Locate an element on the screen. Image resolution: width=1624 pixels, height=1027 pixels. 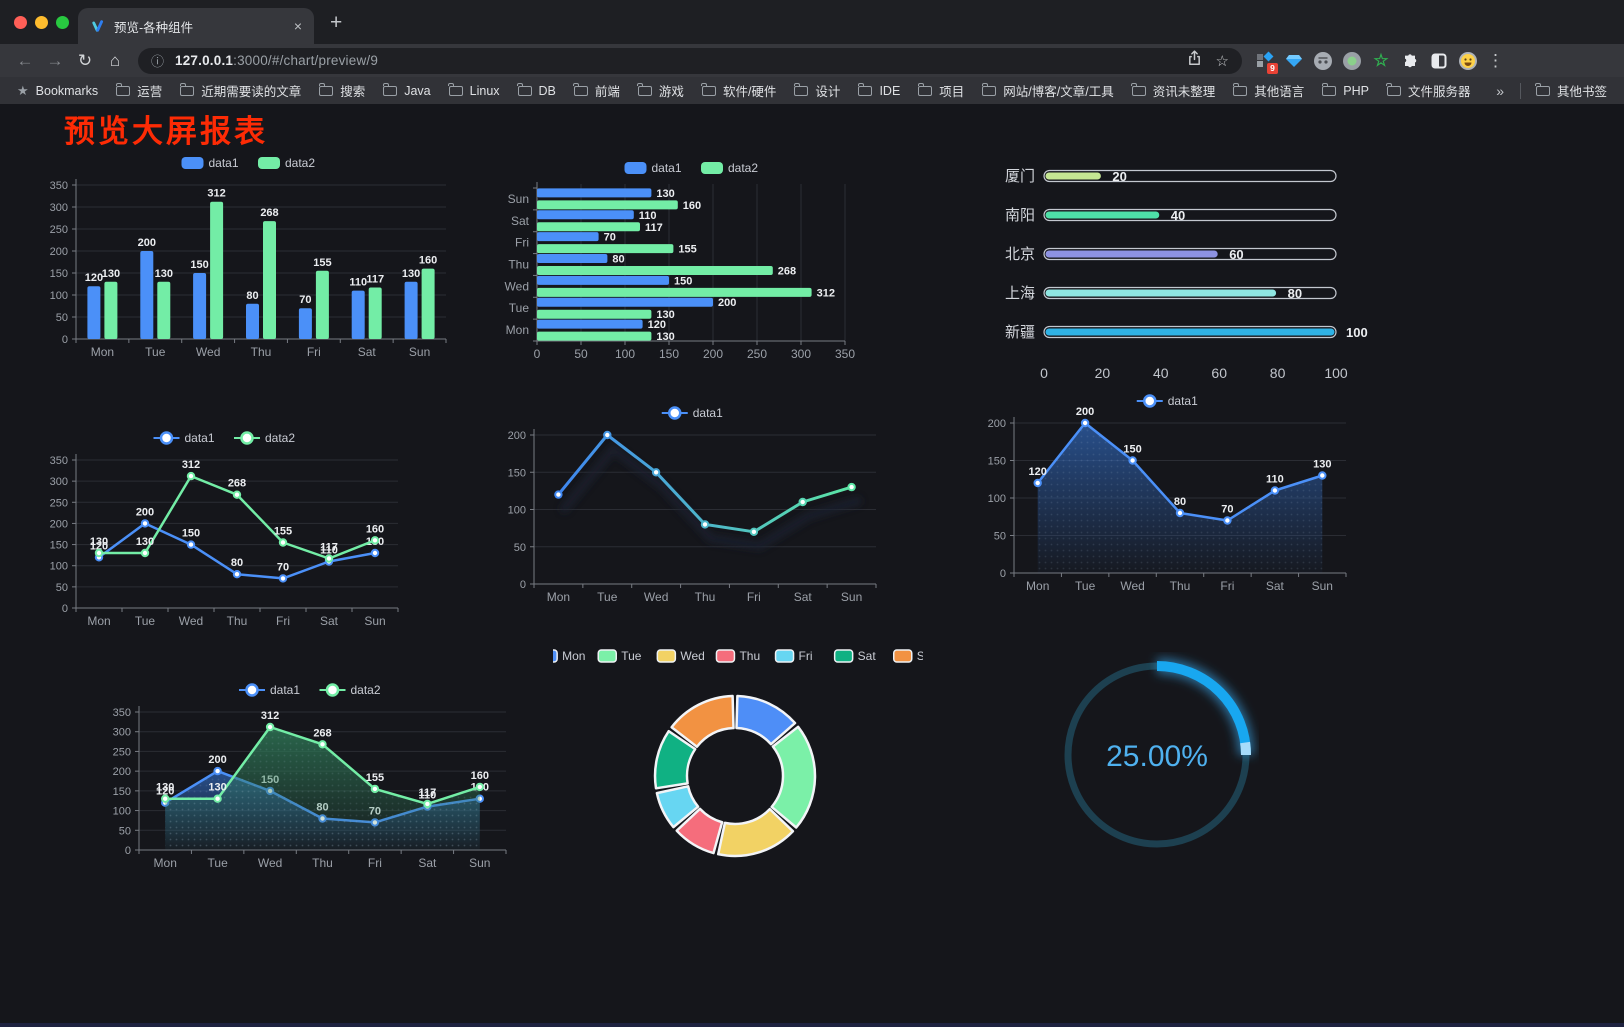
pie-slice-Thu is located at coordinates (699, 831).